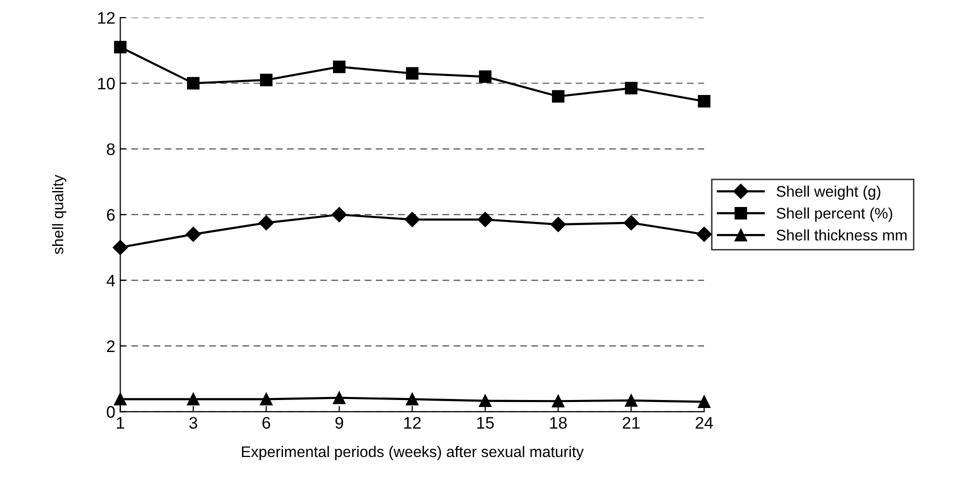 The image size is (978, 502). I want to click on y-tick-label: 4, so click(110, 280).